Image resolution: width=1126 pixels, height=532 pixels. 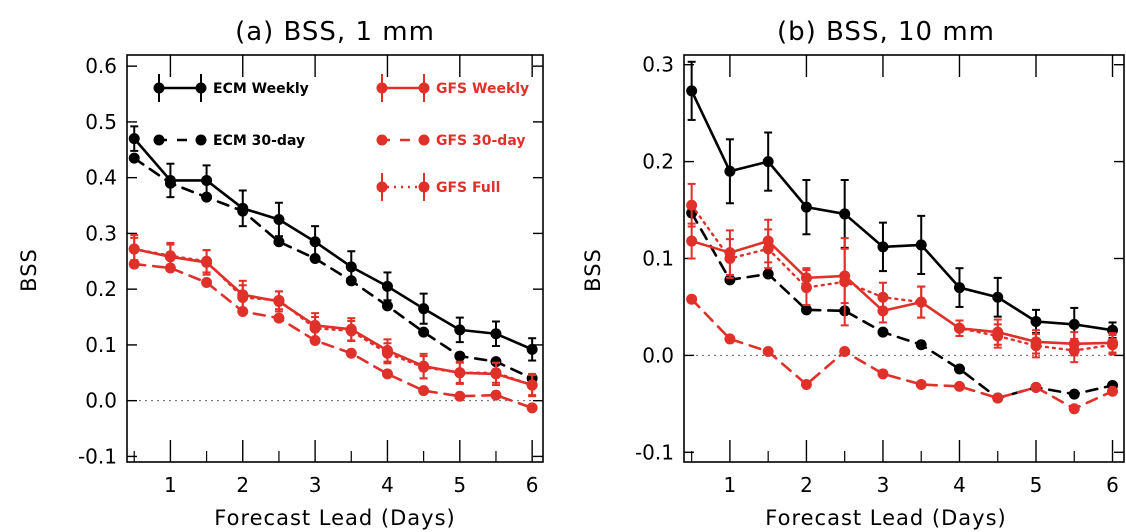 I want to click on y-tick-label: -0.1, so click(x=97, y=456).